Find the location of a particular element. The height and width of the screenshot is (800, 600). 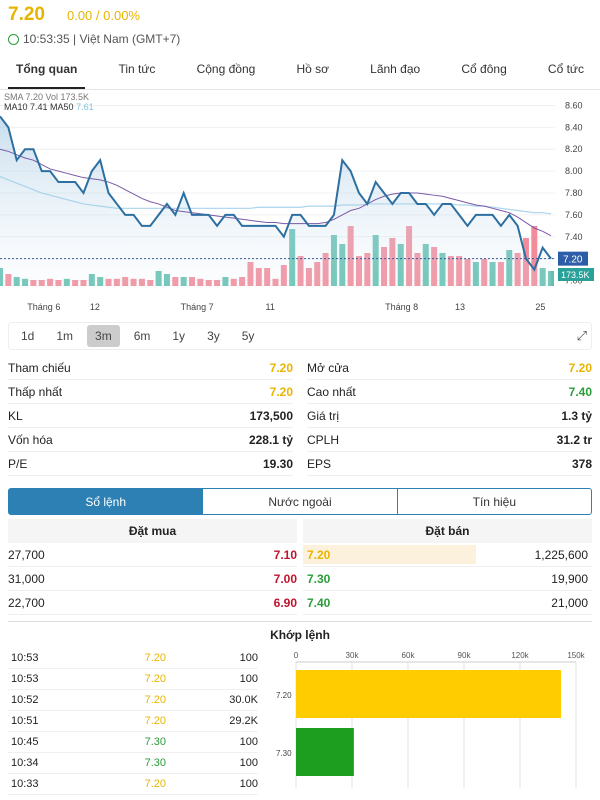

range-3m: 3m is located at coordinates (103, 336).